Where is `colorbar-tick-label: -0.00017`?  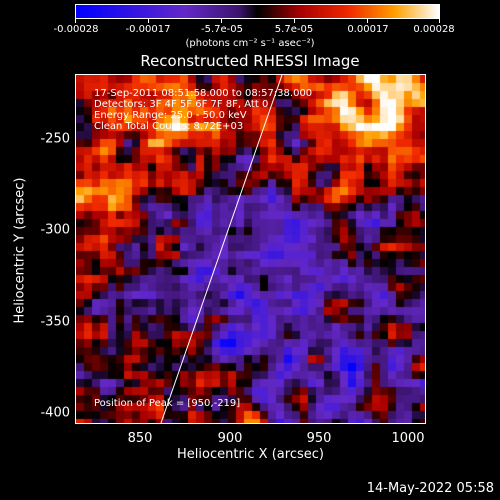
colorbar-tick-label: -0.00017 is located at coordinates (148, 29).